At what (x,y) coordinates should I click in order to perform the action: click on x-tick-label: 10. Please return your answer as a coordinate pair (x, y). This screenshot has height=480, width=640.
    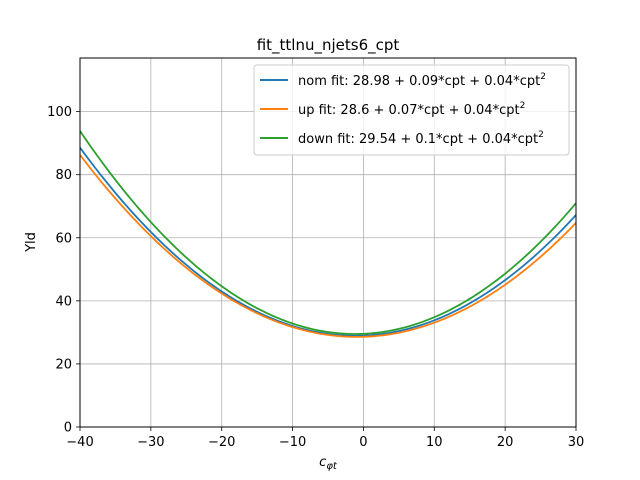
    Looking at the image, I should click on (434, 442).